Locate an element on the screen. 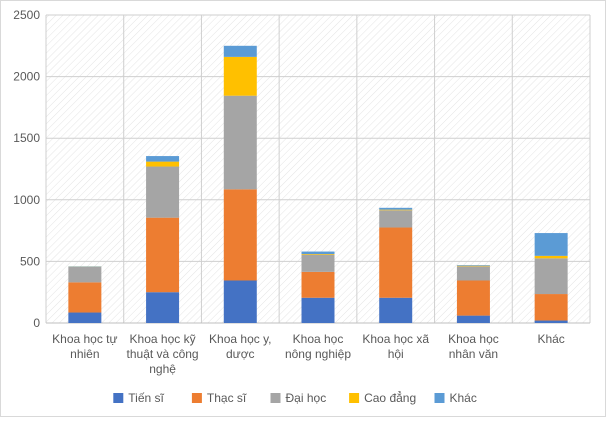  y-tick-label: 0 is located at coordinates (36, 323).